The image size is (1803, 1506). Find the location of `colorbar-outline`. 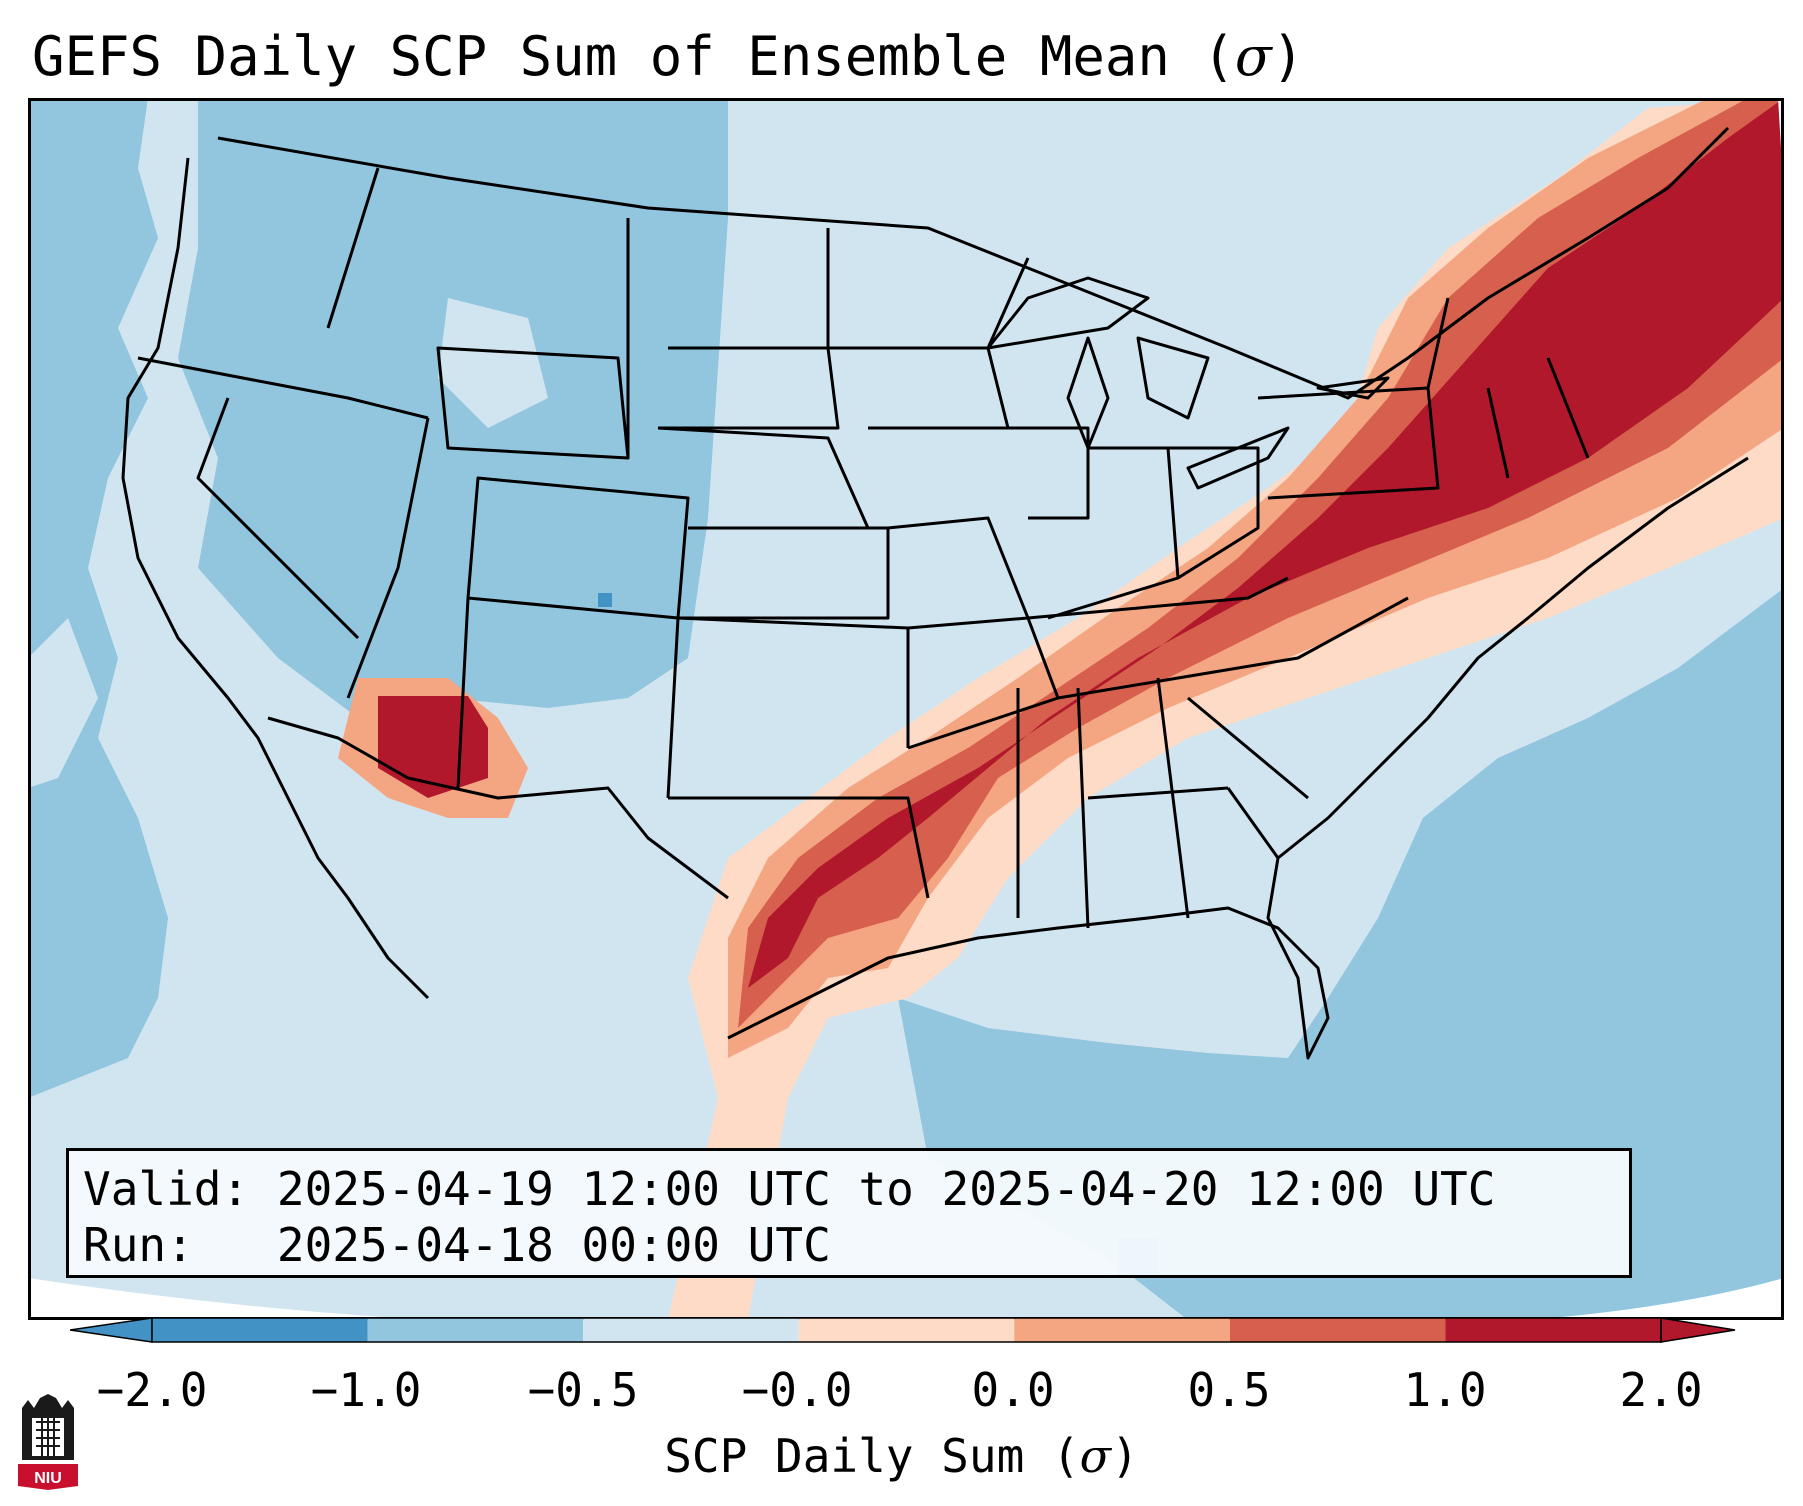

colorbar-outline is located at coordinates (906, 1330).